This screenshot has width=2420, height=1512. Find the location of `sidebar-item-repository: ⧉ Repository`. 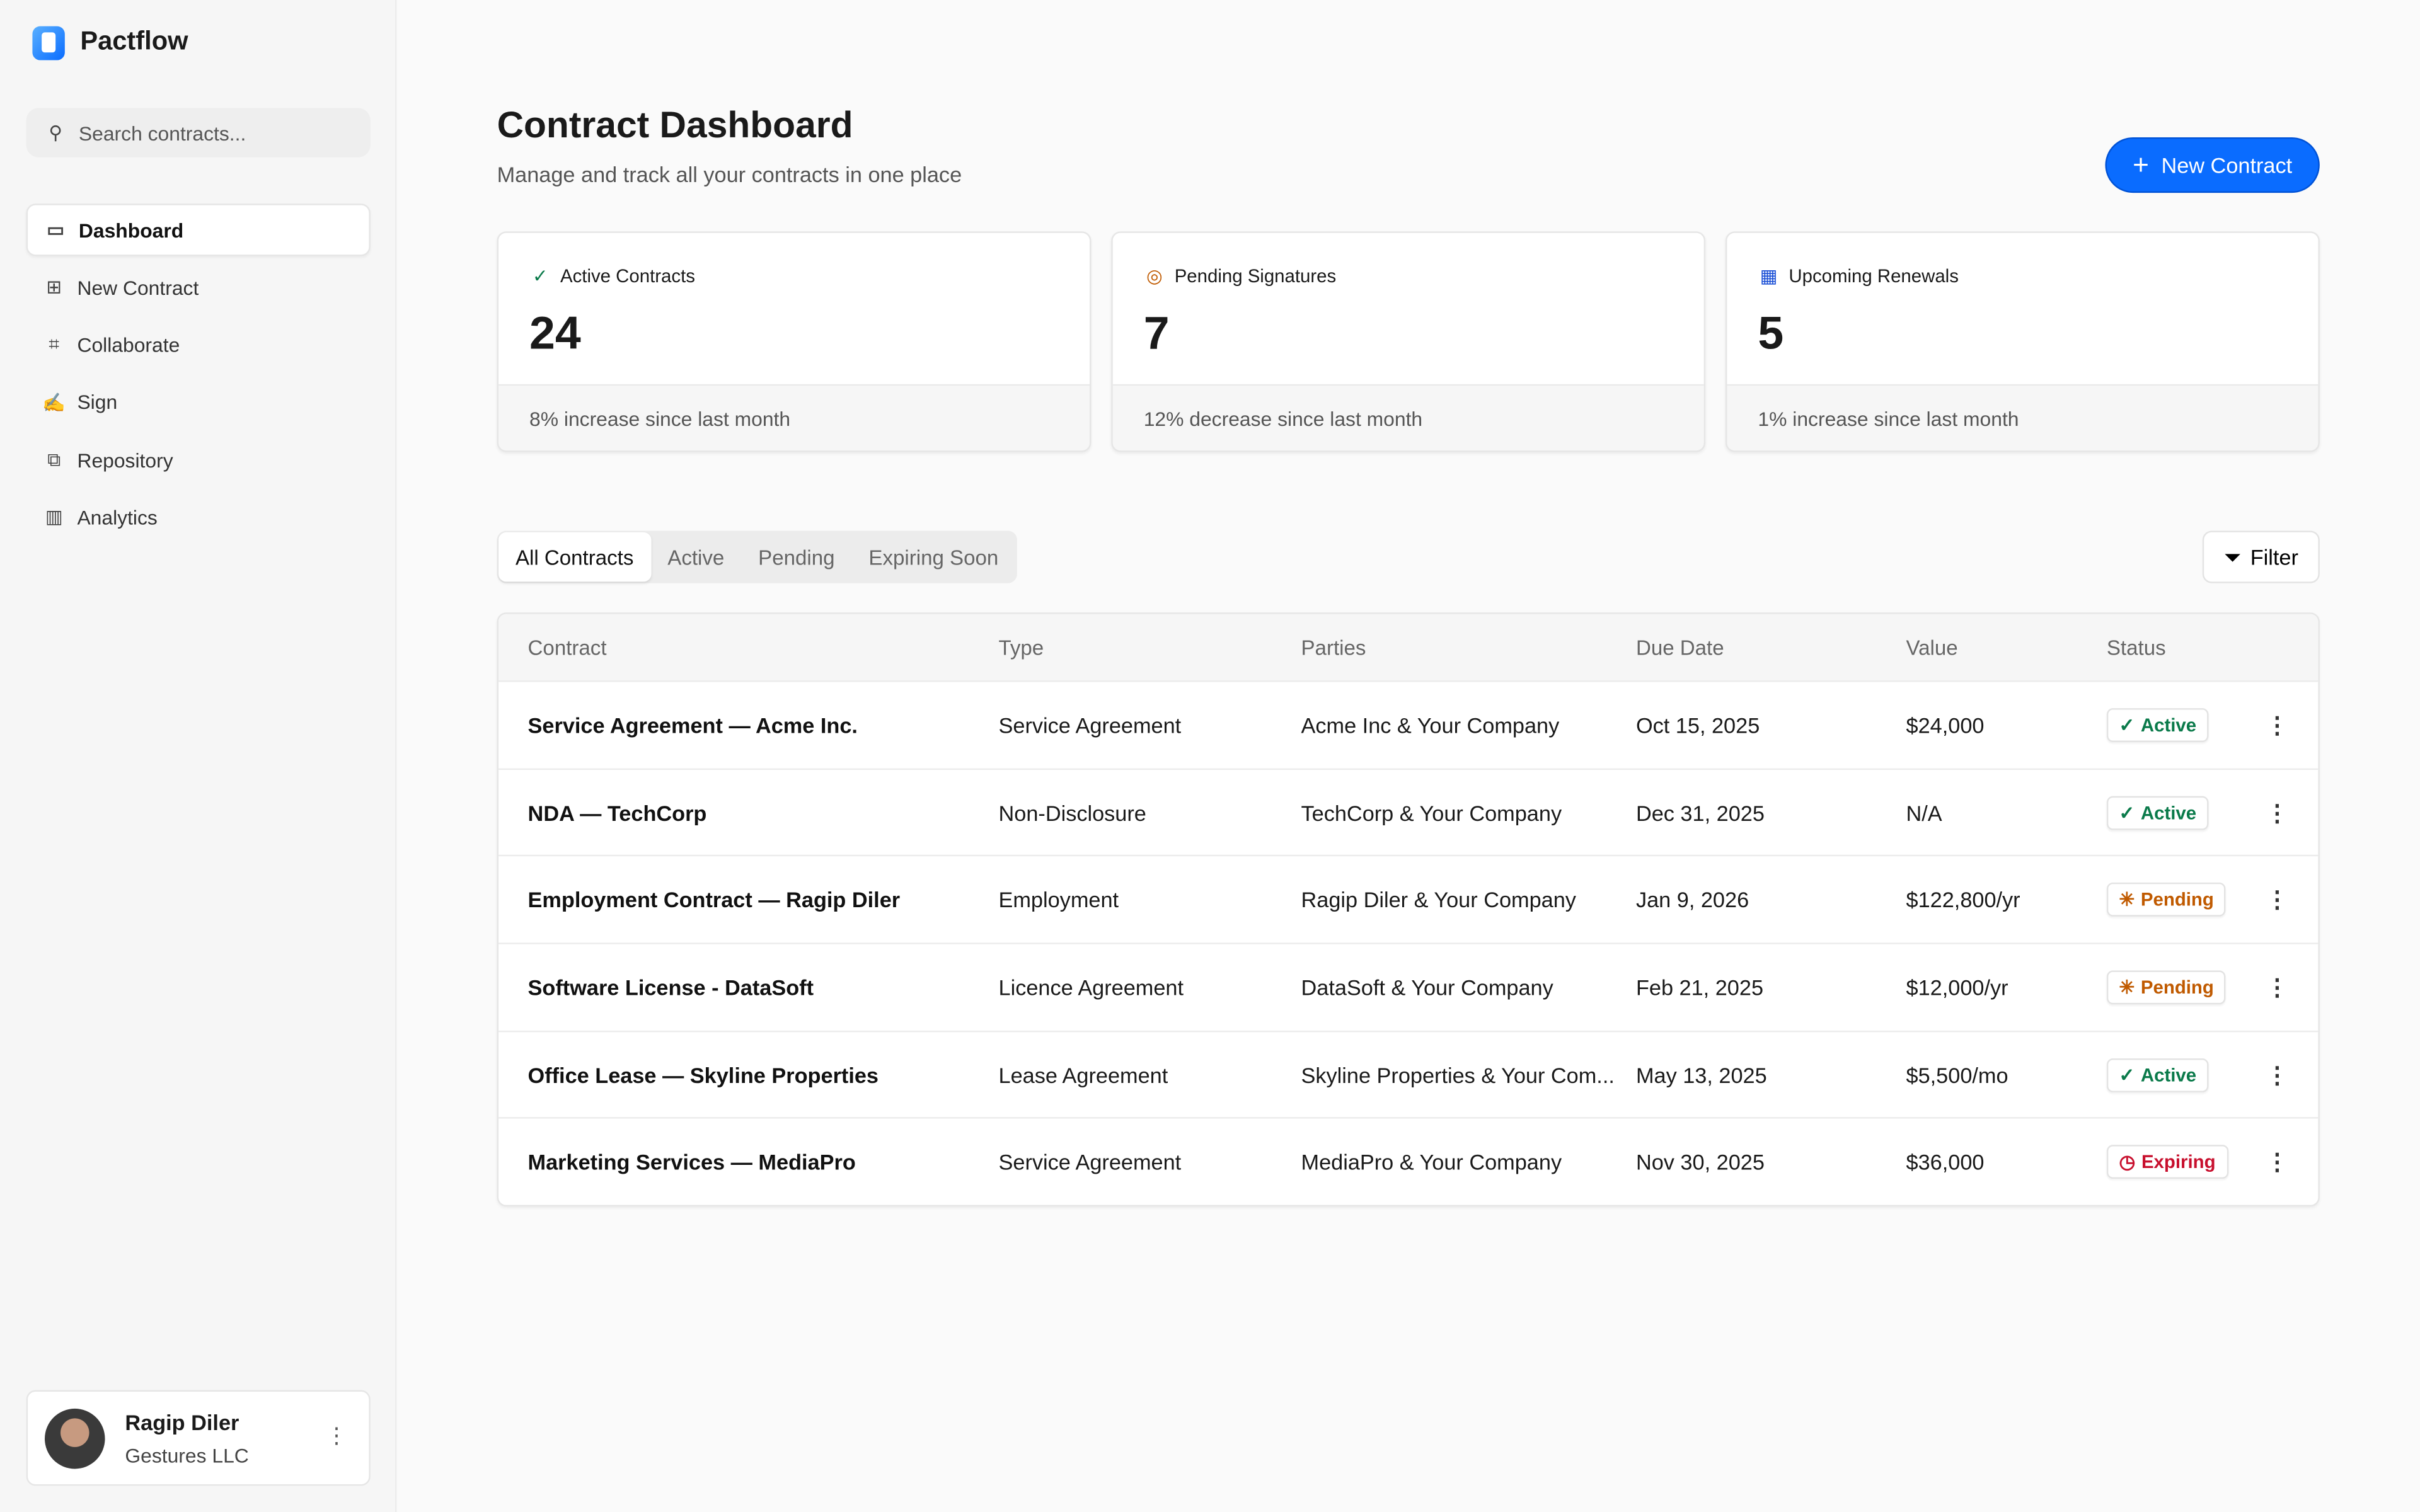

sidebar-item-repository: ⧉ Repository is located at coordinates (198, 460).